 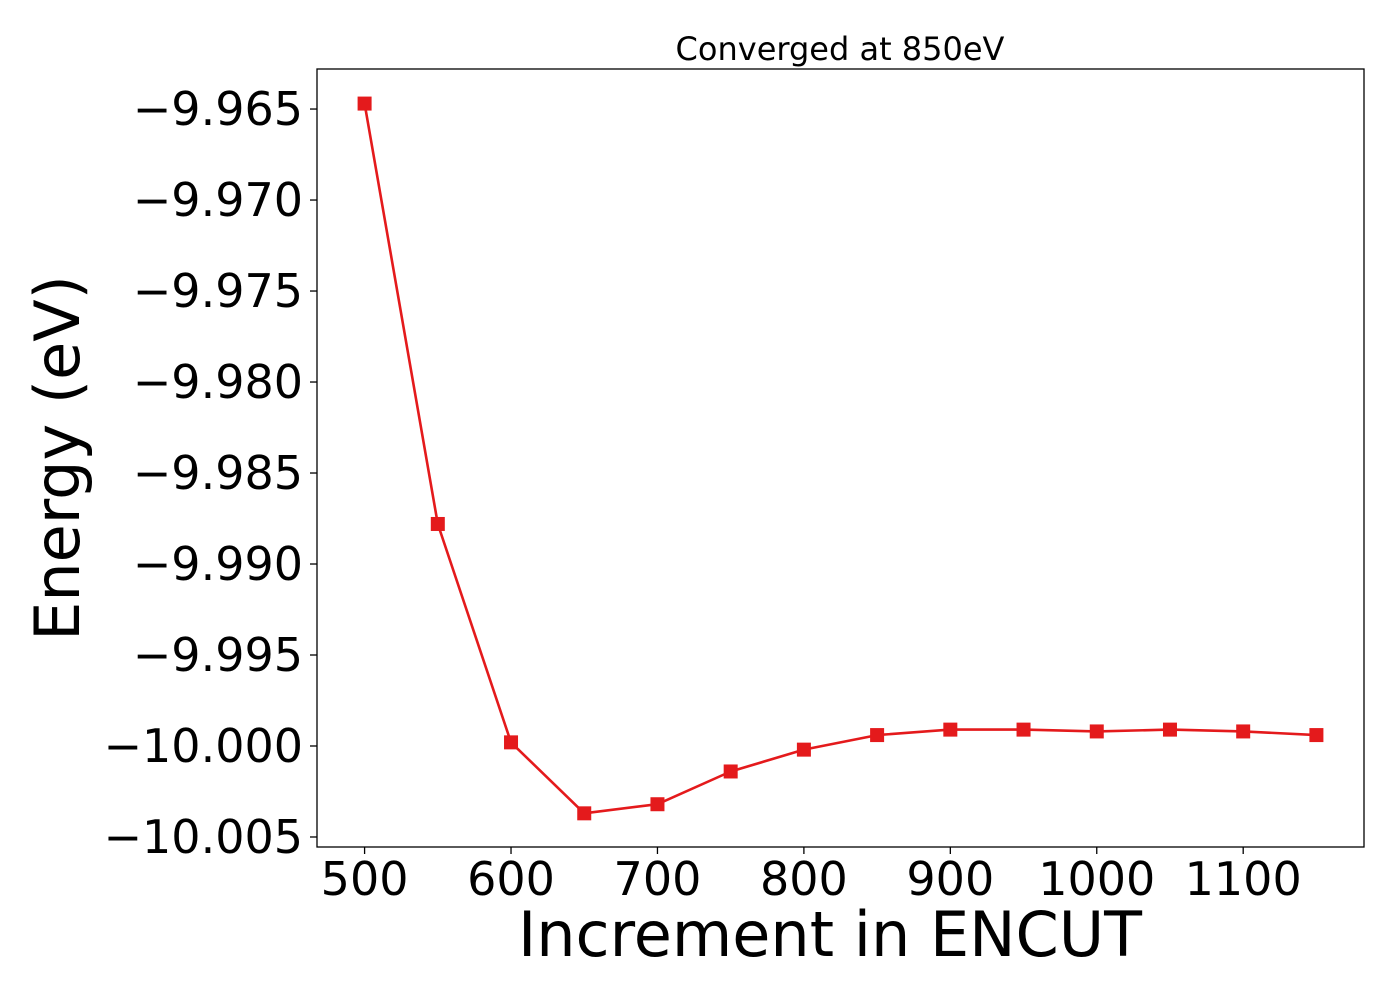 What do you see at coordinates (830, 934) in the screenshot?
I see `x-axis-title: Increment in ENCUT` at bounding box center [830, 934].